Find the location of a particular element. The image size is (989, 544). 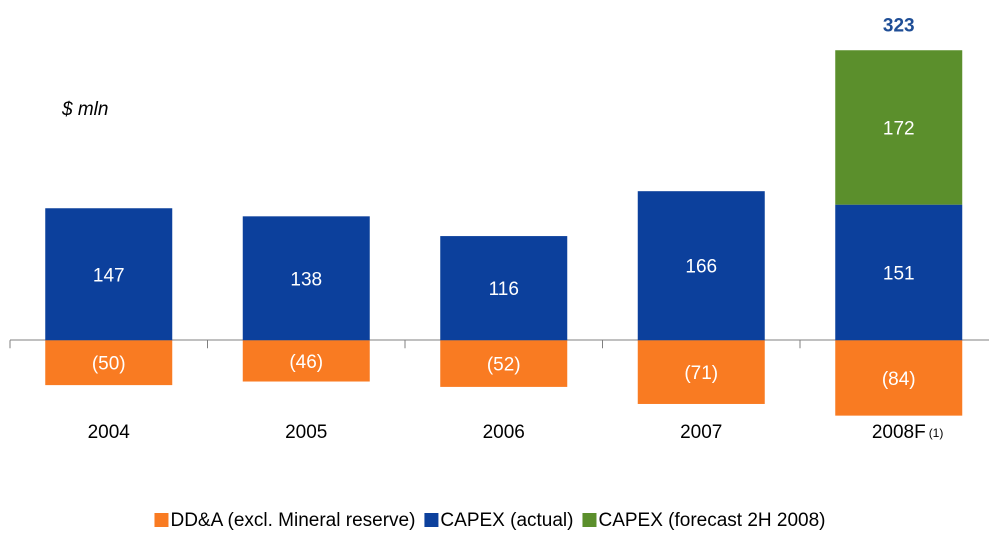

data-label: (50) is located at coordinates (109, 364).